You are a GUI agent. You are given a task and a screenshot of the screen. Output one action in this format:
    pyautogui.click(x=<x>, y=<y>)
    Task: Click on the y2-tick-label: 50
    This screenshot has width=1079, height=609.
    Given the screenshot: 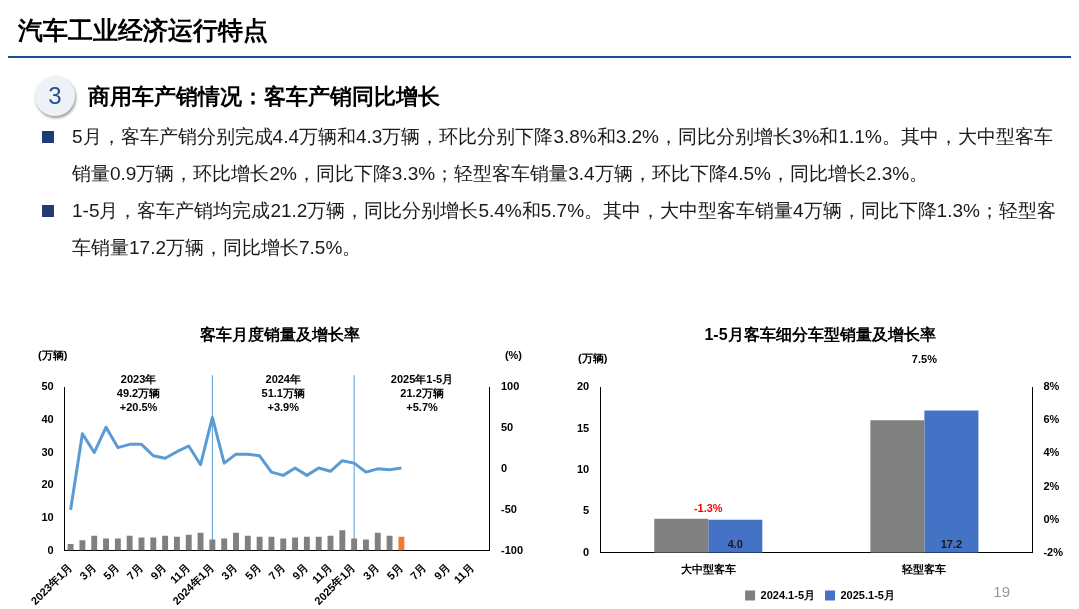 What is the action you would take?
    pyautogui.click(x=507, y=427)
    